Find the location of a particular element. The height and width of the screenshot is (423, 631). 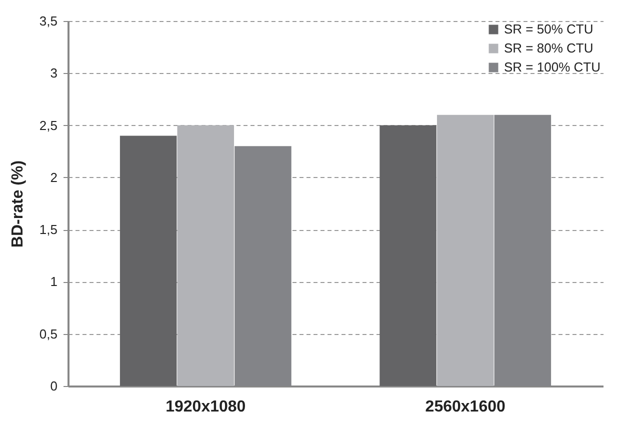

y-tick-label: 0 is located at coordinates (54, 386).